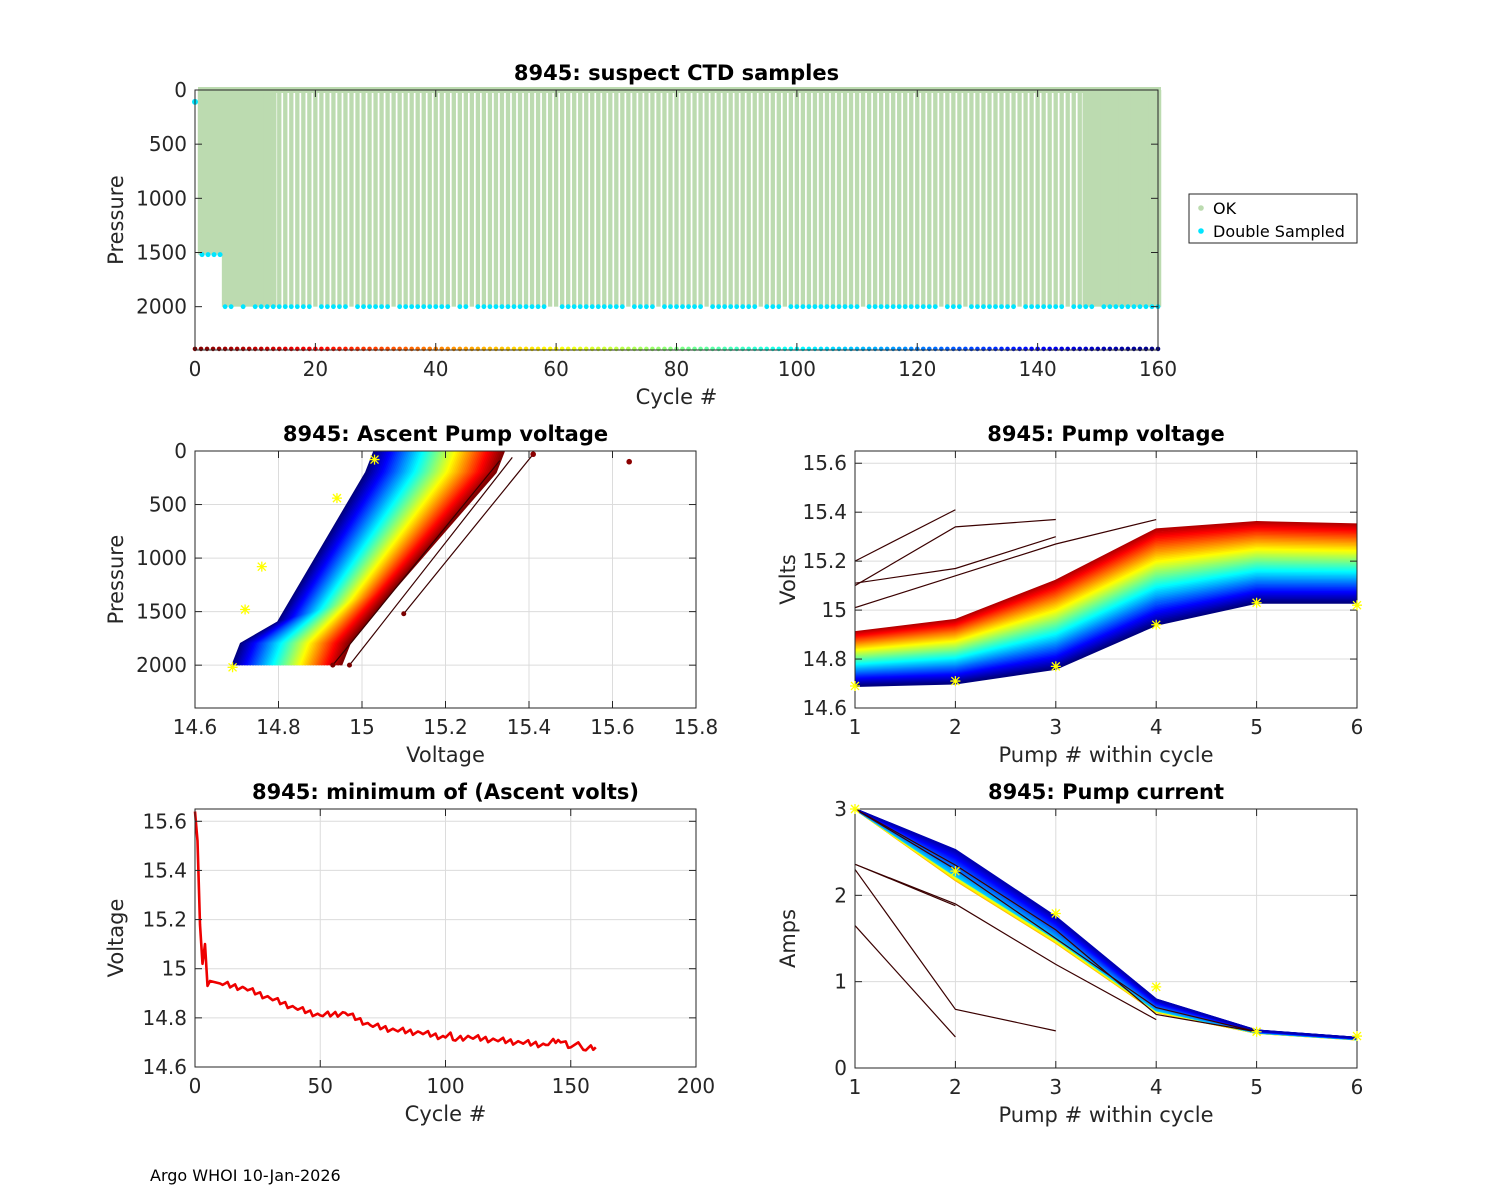  I want to click on ascent-early-profile, so click(431, 561).